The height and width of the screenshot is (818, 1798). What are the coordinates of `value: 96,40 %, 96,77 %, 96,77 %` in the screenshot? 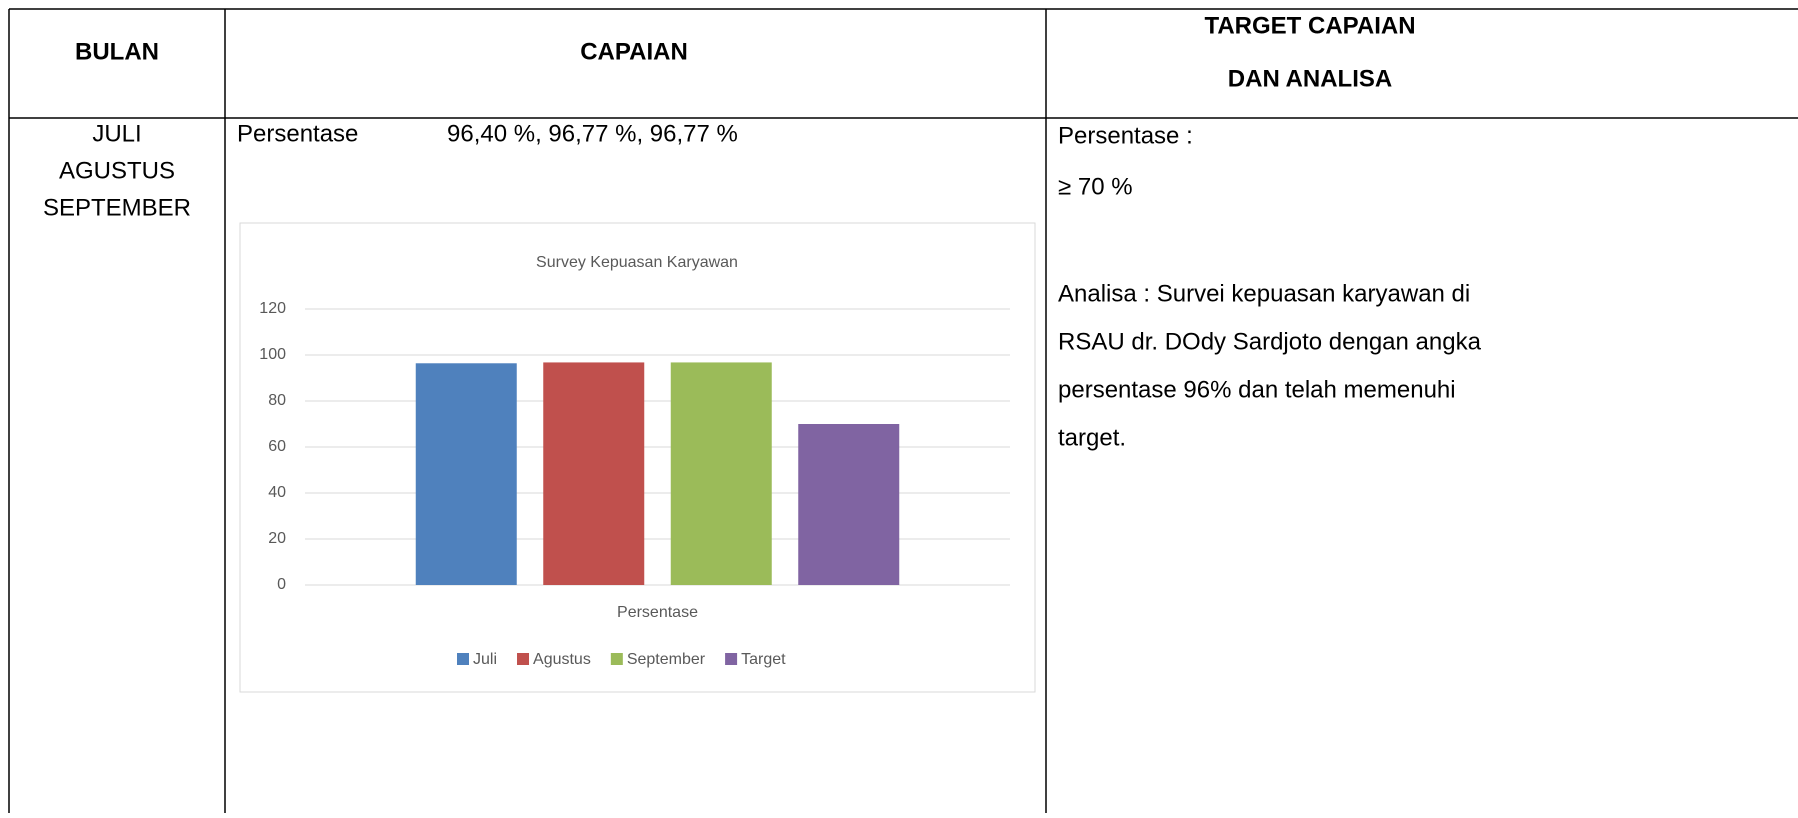 It's located at (592, 133).